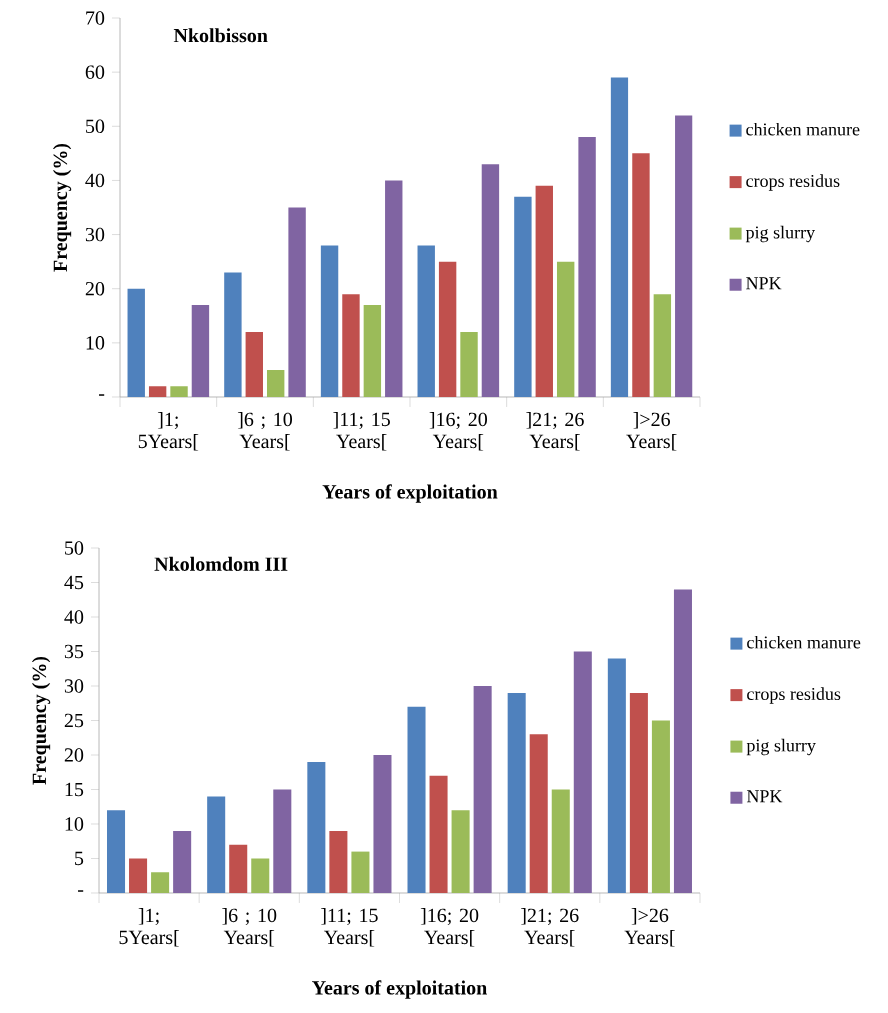 This screenshot has width=888, height=1013. I want to click on y-tick-label: 25, so click(74, 720).